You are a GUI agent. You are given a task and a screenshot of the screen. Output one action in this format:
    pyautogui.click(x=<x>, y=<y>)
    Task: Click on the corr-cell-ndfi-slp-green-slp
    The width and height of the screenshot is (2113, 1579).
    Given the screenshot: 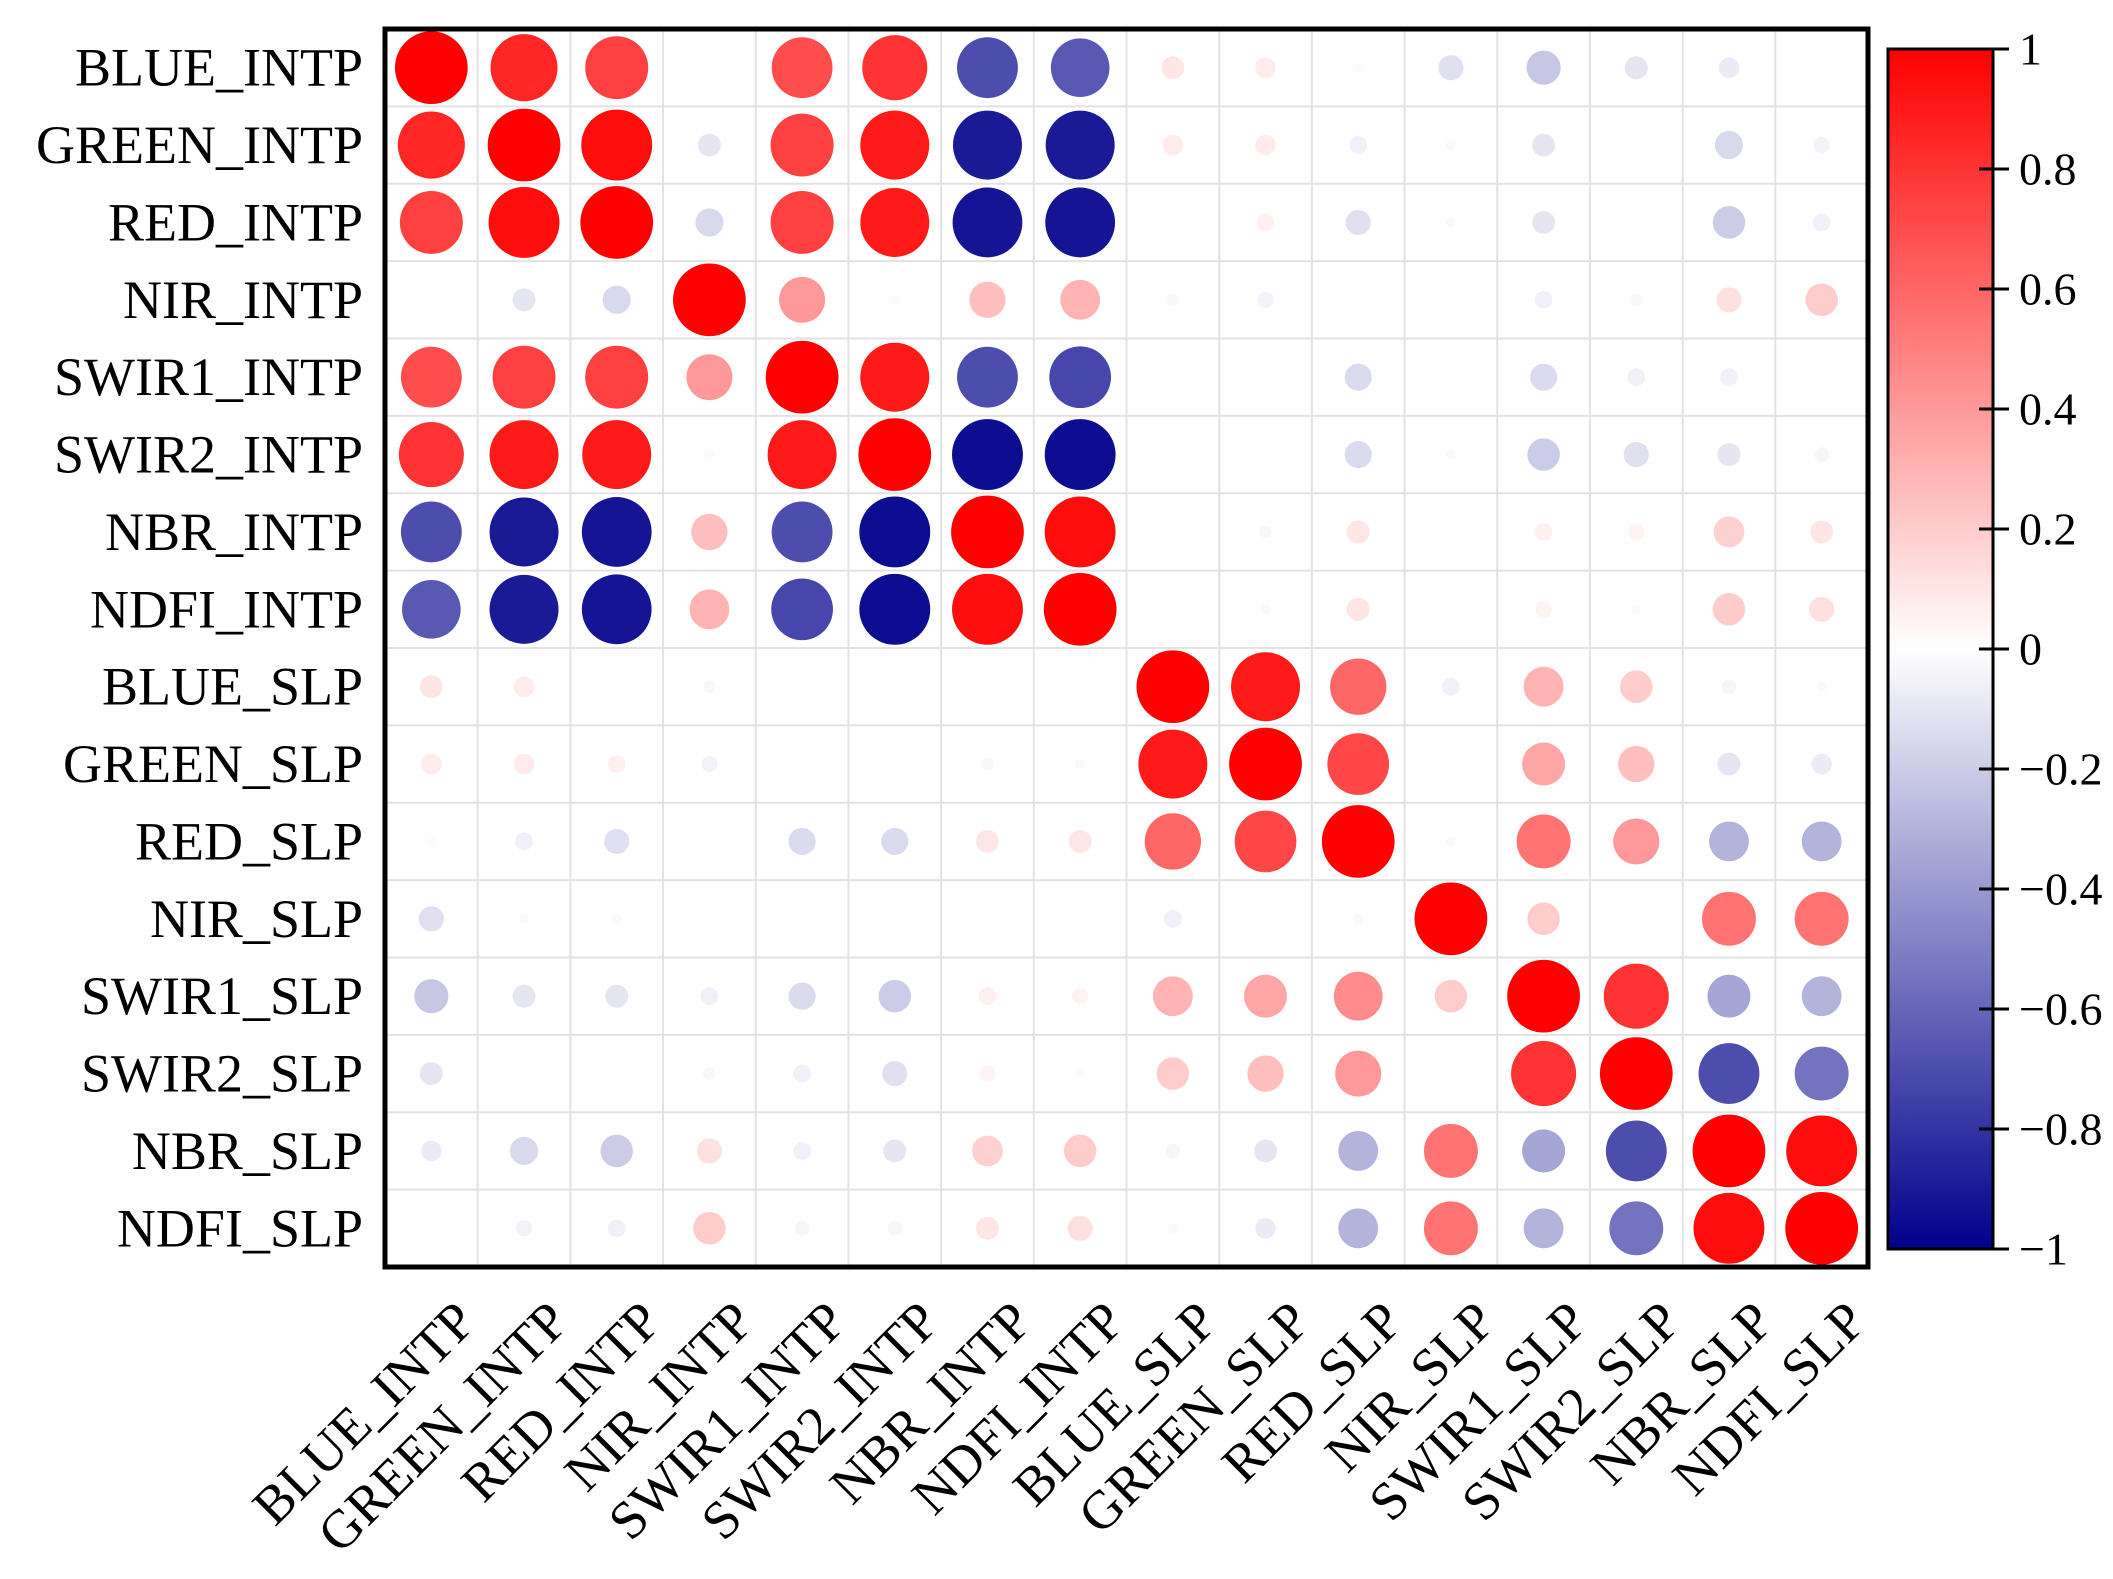 What is the action you would take?
    pyautogui.click(x=1265, y=1228)
    